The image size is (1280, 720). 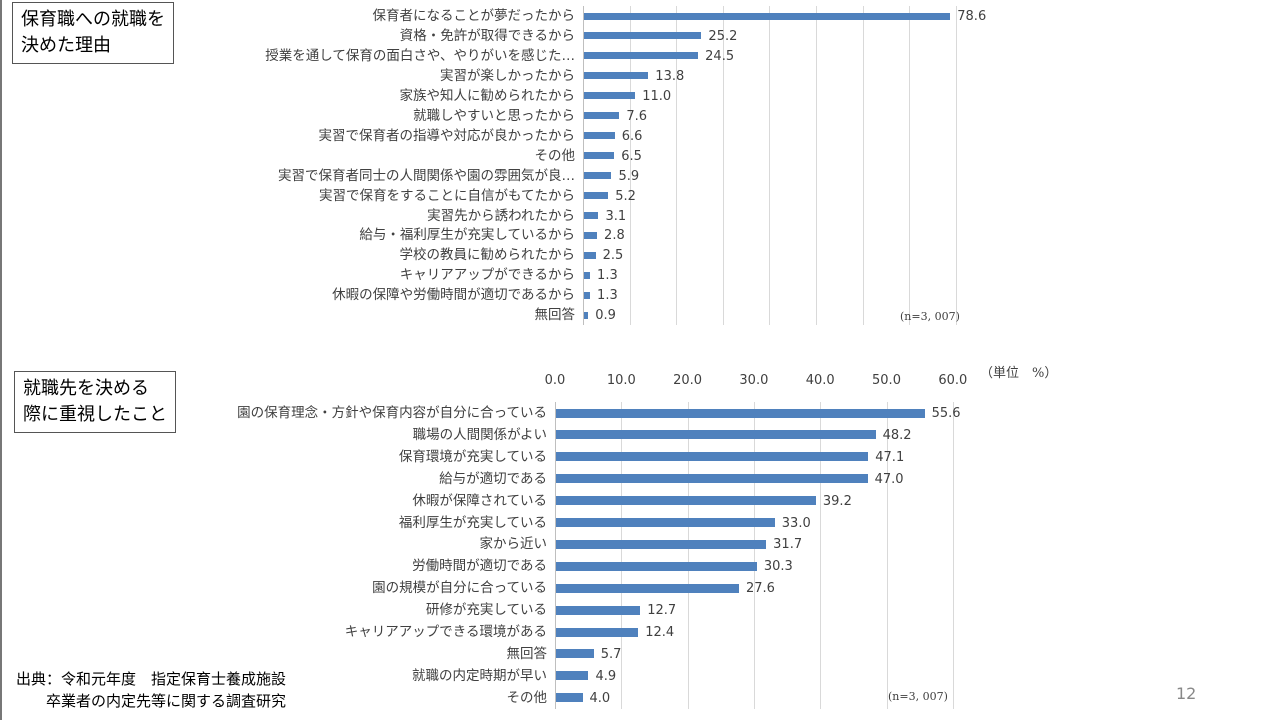 What do you see at coordinates (614, 236) in the screenshot?
I see `data-label: 2.8` at bounding box center [614, 236].